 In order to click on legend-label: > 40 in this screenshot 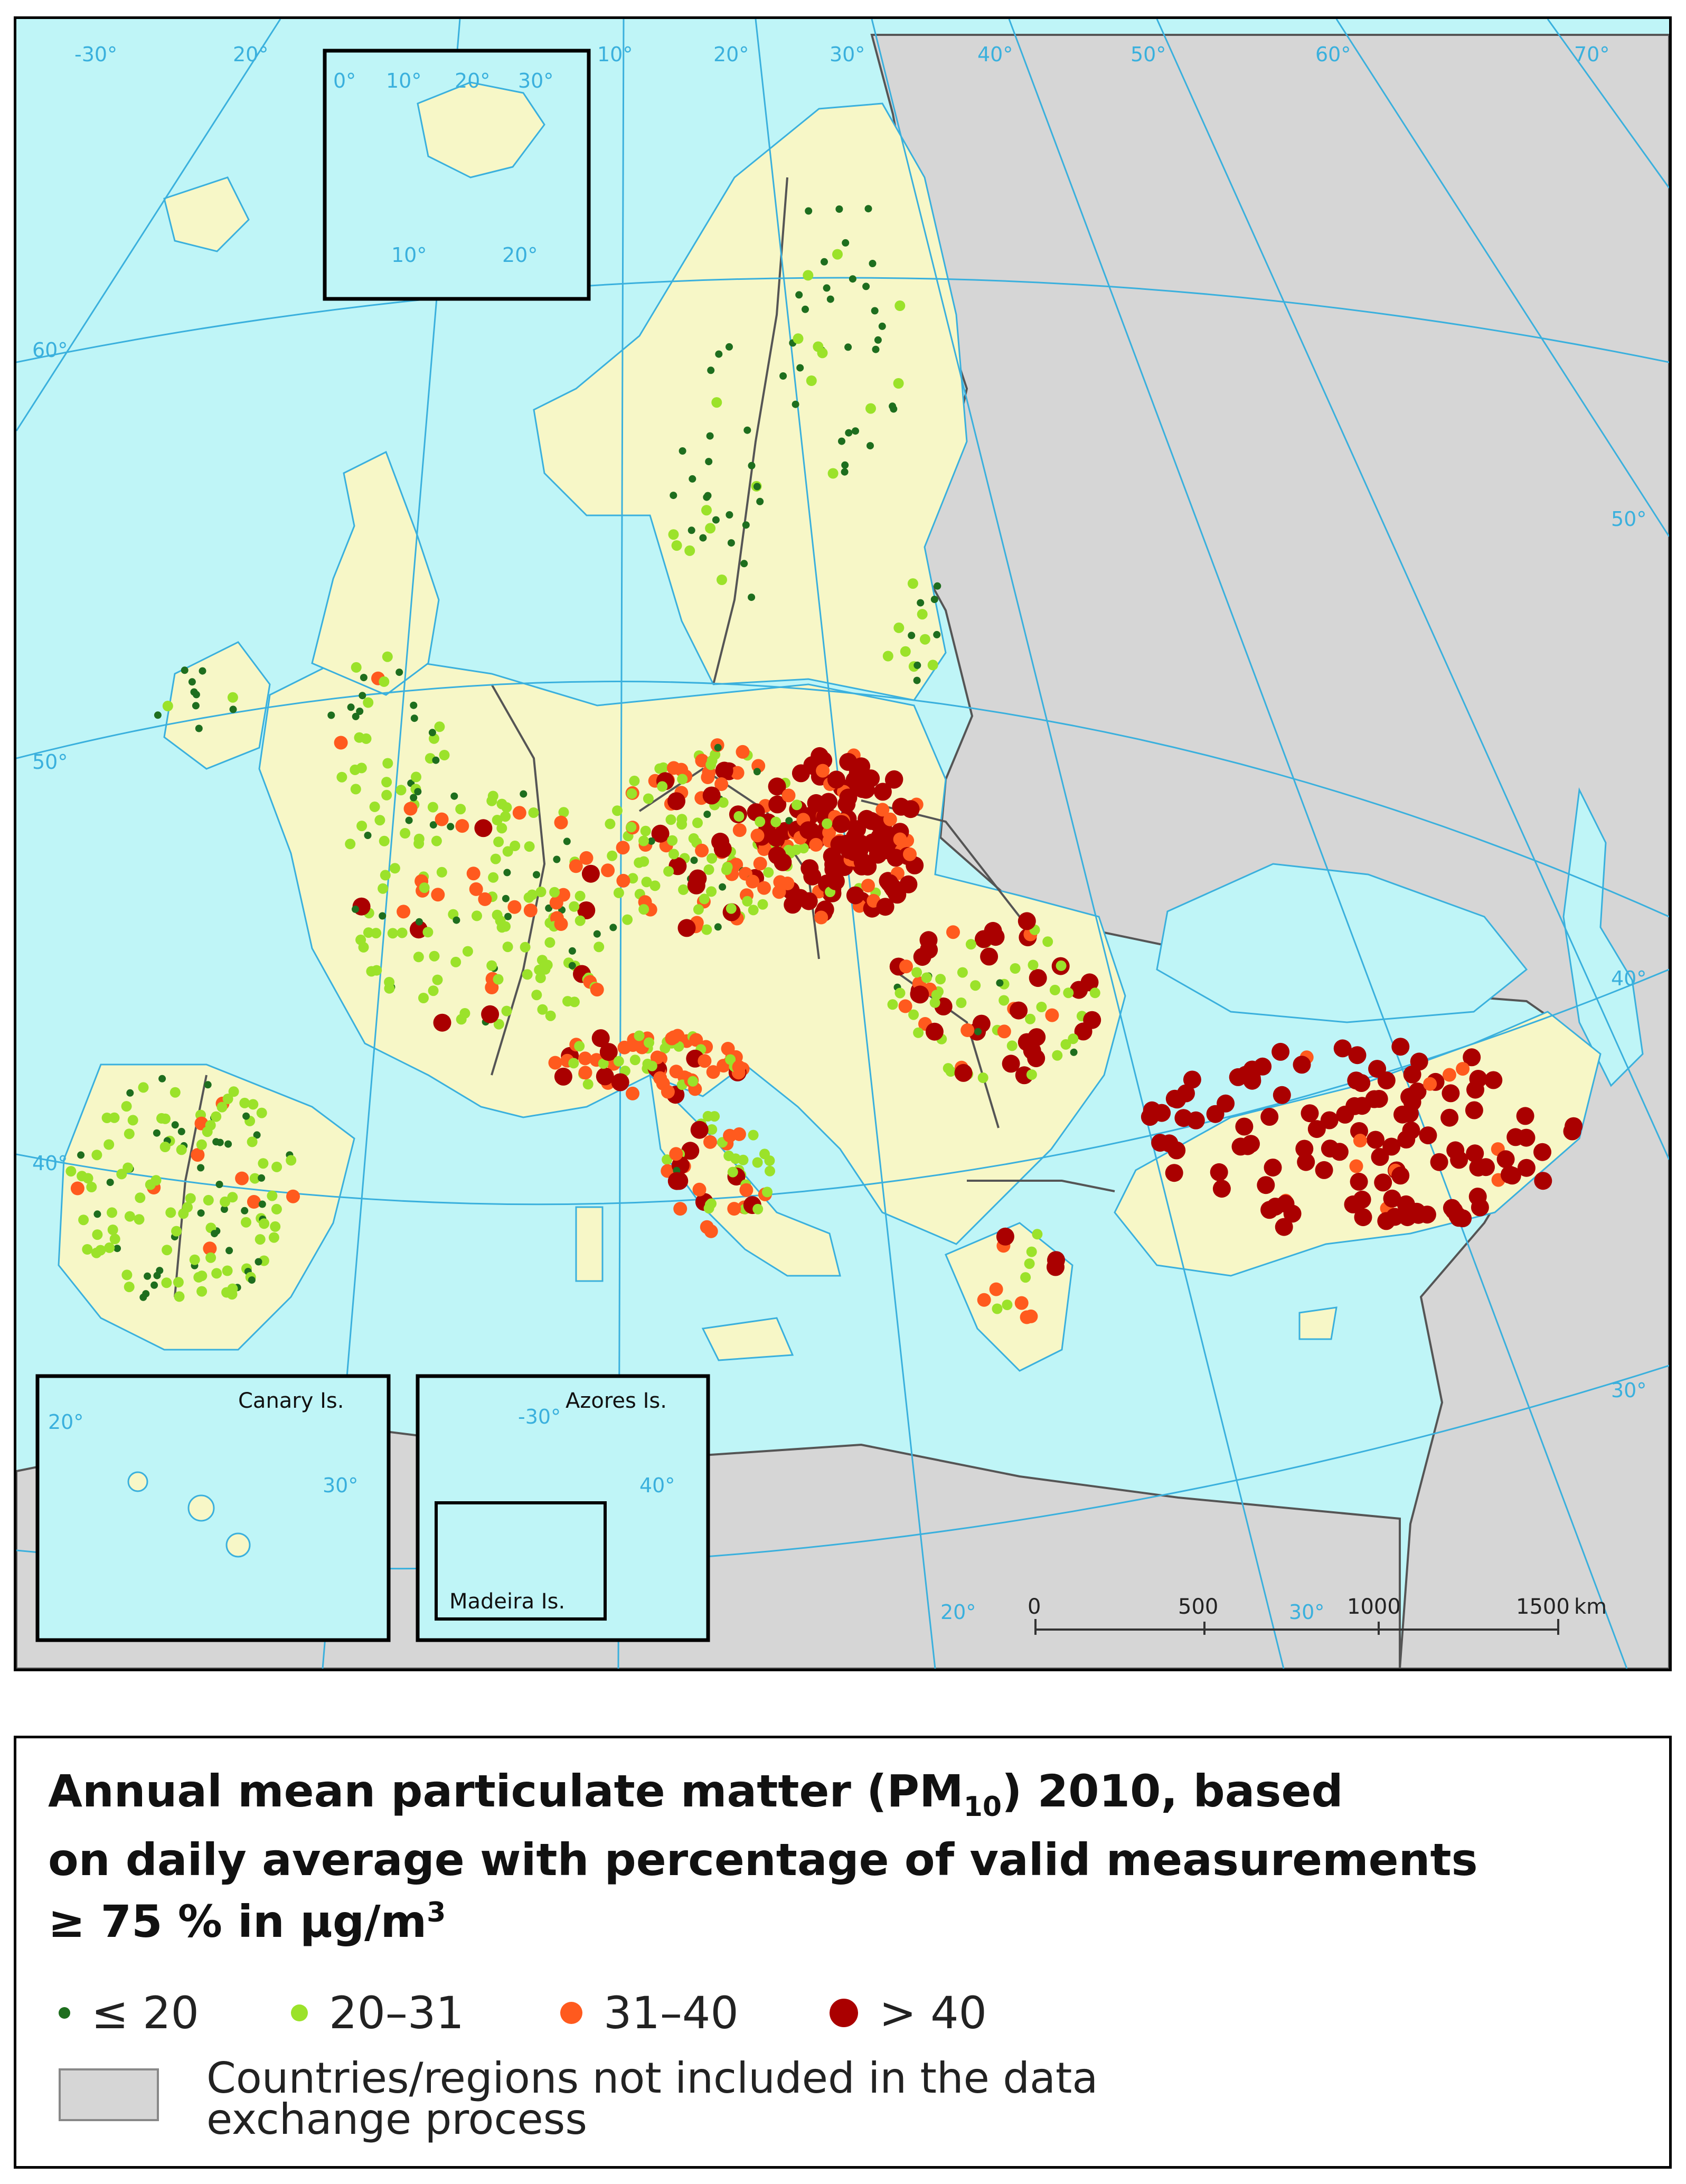, I will do `click(933, 2013)`.